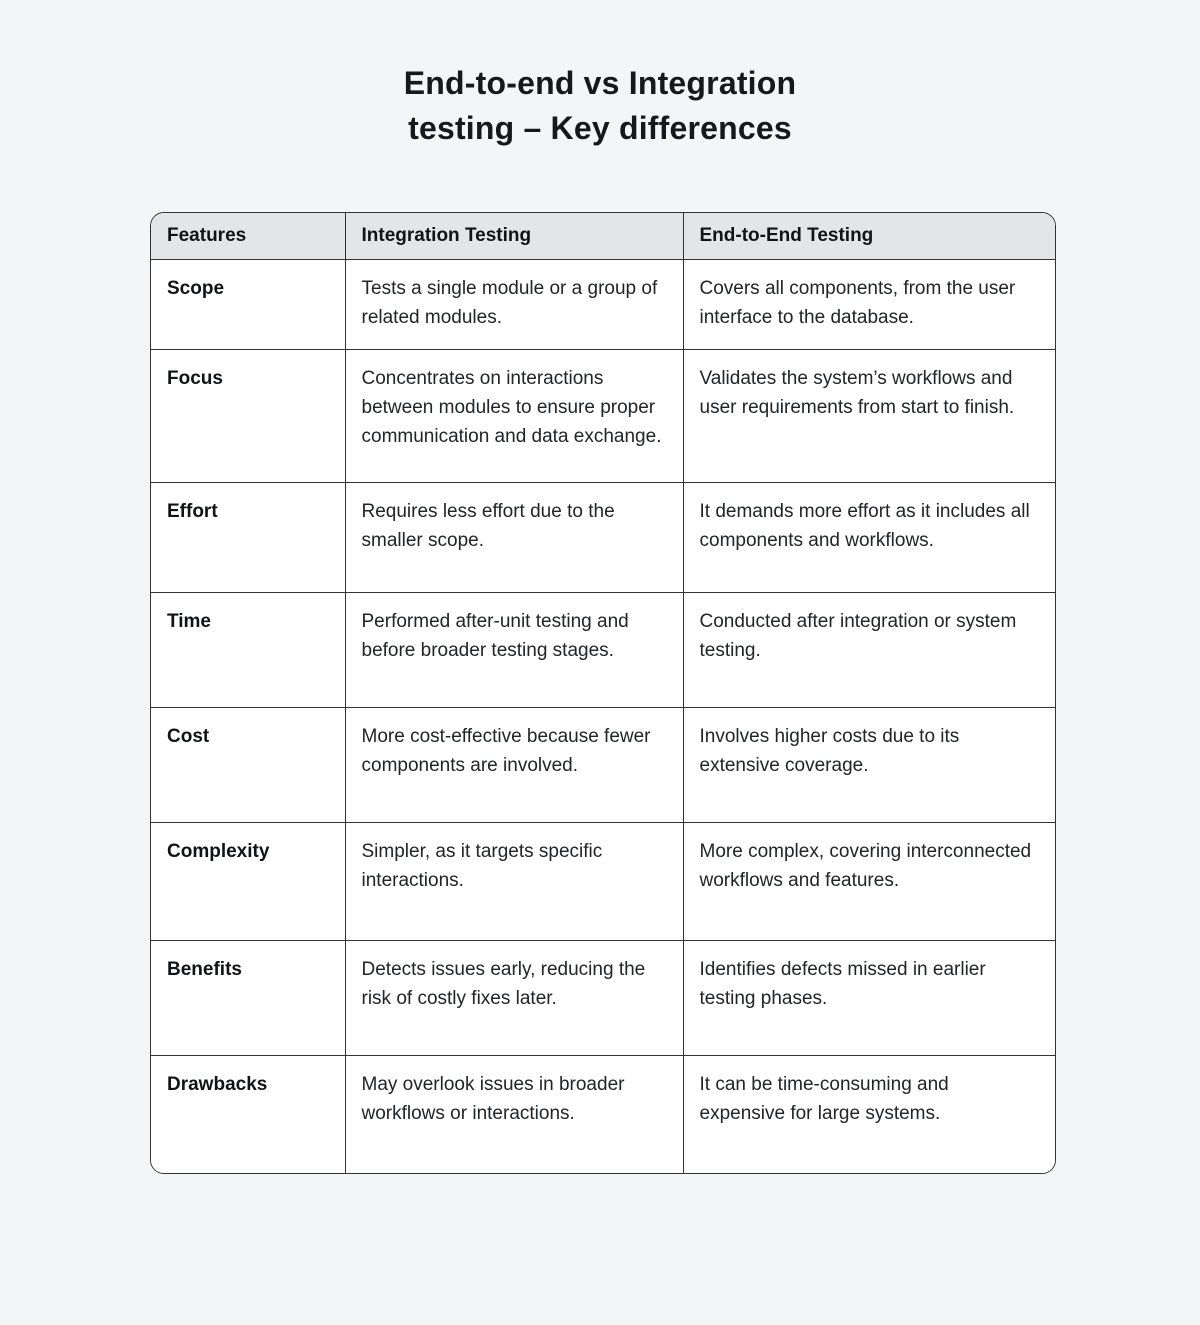 The height and width of the screenshot is (1325, 1200). Describe the element at coordinates (248, 881) in the screenshot. I see `feature-cell: Complexity` at that location.